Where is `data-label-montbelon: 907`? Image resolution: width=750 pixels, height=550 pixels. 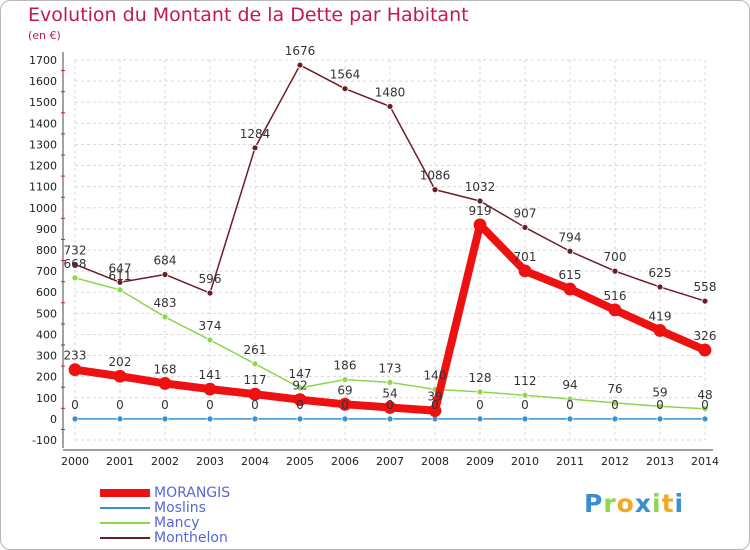 data-label-montbelon: 907 is located at coordinates (525, 213).